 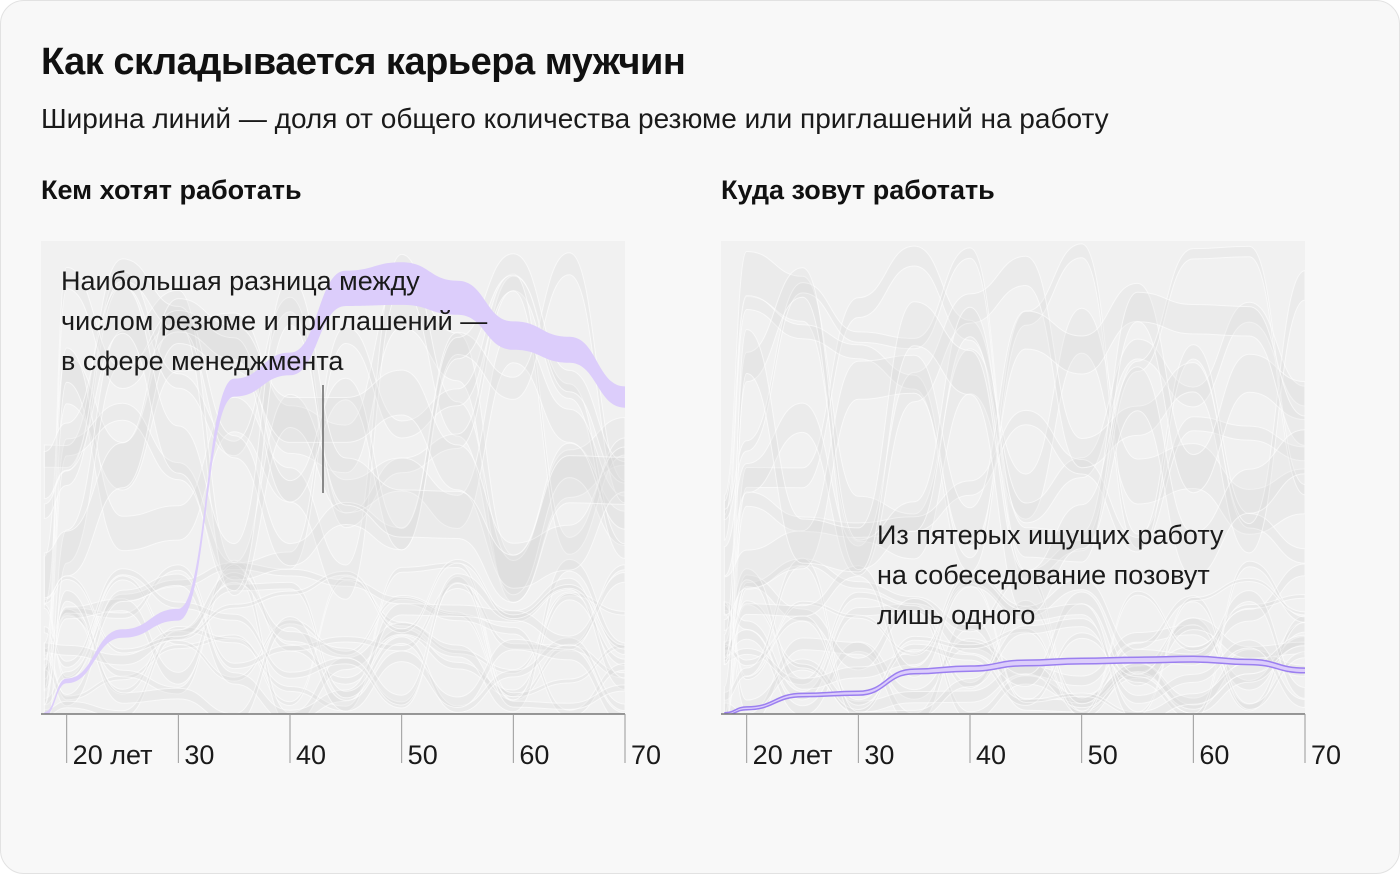 What do you see at coordinates (363, 62) in the screenshot?
I see `page-title: Как складывается карьера мужчин` at bounding box center [363, 62].